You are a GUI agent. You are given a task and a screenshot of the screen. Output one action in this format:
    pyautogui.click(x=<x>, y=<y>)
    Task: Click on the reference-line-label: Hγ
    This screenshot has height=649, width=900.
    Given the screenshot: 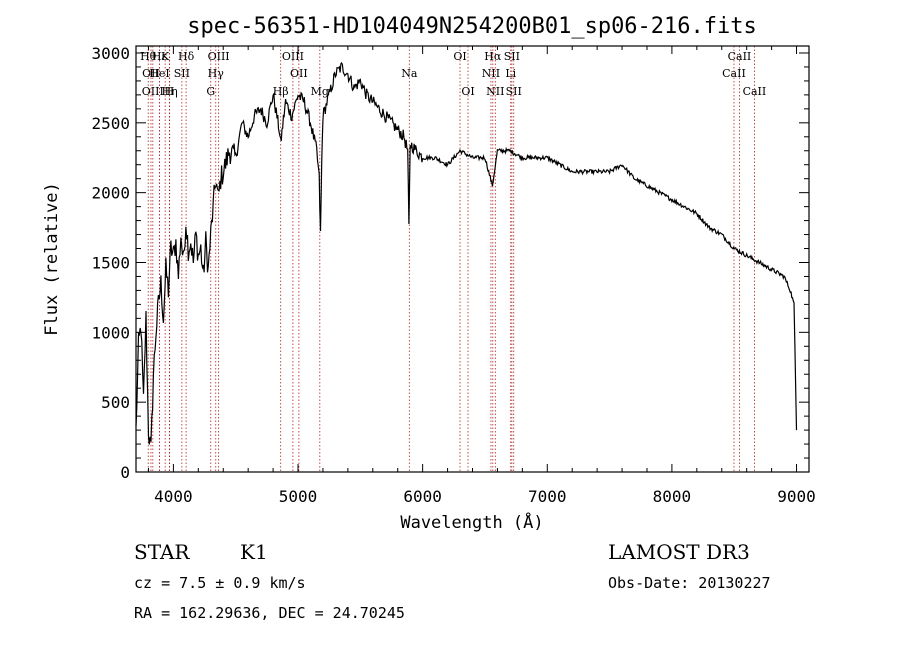 What is the action you would take?
    pyautogui.click(x=216, y=73)
    